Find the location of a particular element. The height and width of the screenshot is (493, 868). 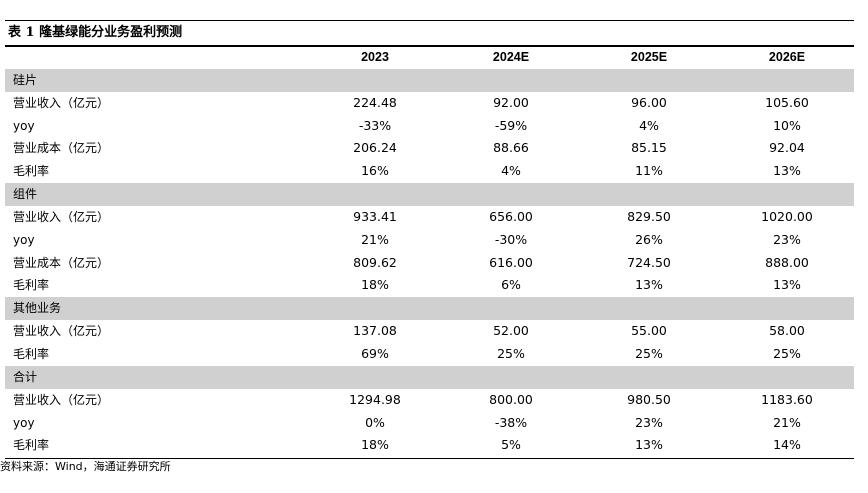

table-row: 毛利率 16% 4% 11% 13% is located at coordinates (429, 171).